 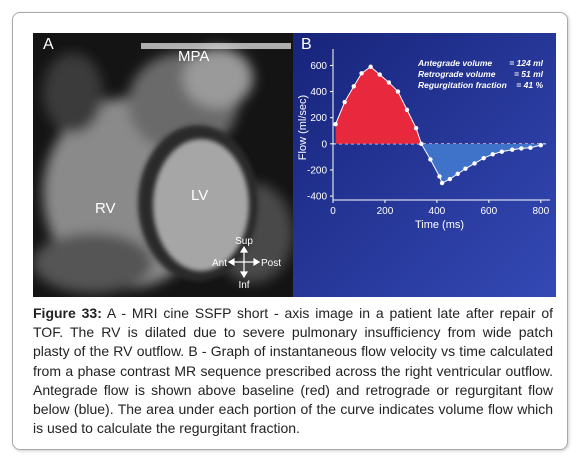 What do you see at coordinates (439, 225) in the screenshot?
I see `x-axis-label: Time (ms)` at bounding box center [439, 225].